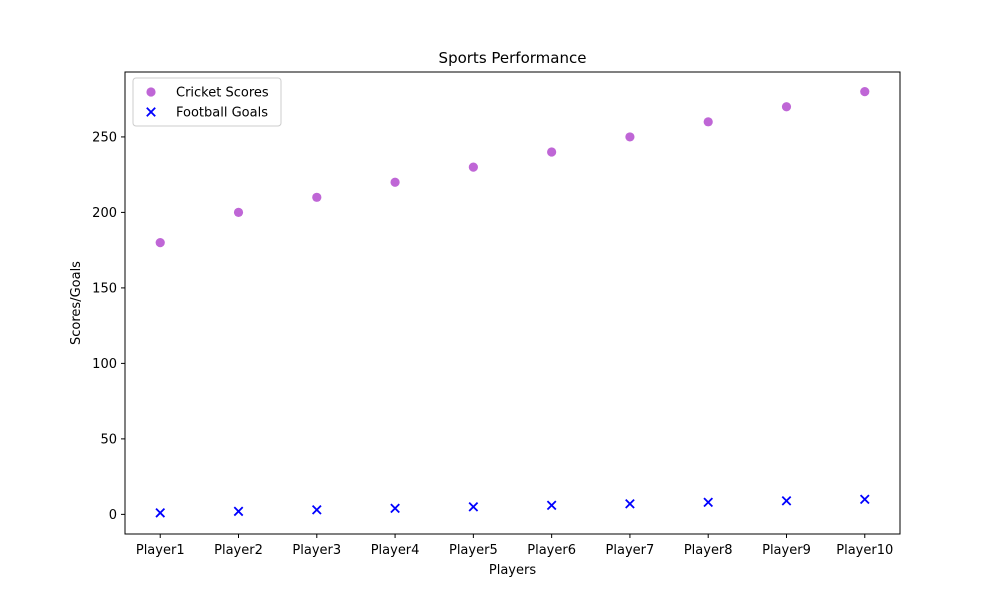  Describe the element at coordinates (395, 550) in the screenshot. I see `x-tick-label: Player4` at that location.